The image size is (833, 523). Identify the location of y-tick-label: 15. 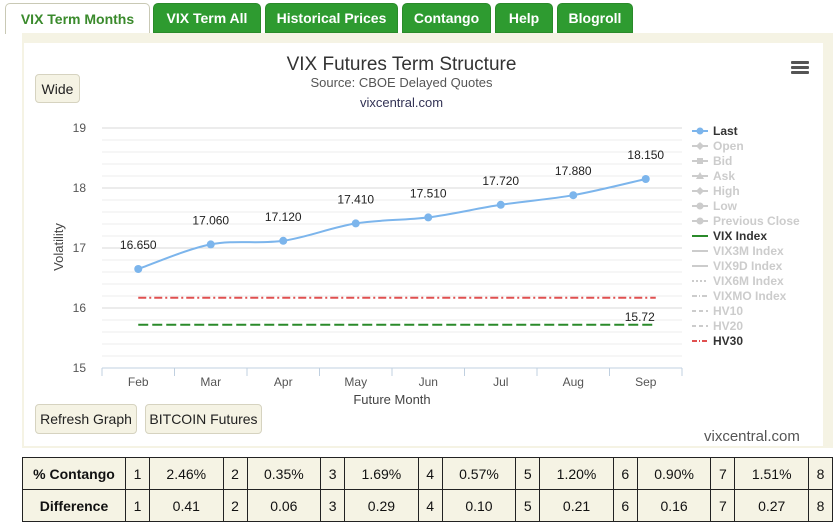
(80, 368).